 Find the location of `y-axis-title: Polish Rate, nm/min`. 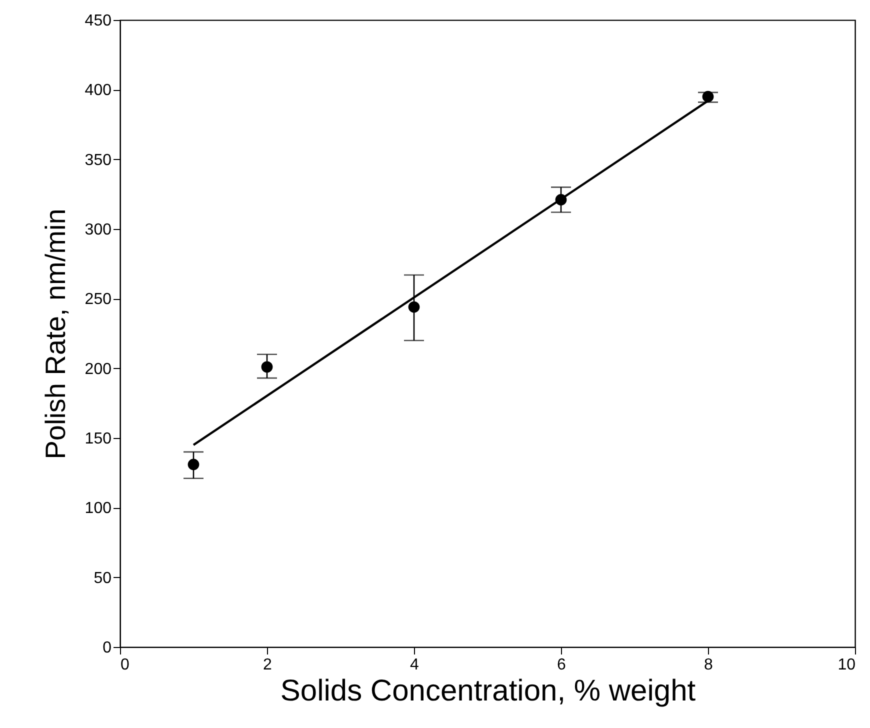

y-axis-title: Polish Rate, nm/min is located at coordinates (55, 334).